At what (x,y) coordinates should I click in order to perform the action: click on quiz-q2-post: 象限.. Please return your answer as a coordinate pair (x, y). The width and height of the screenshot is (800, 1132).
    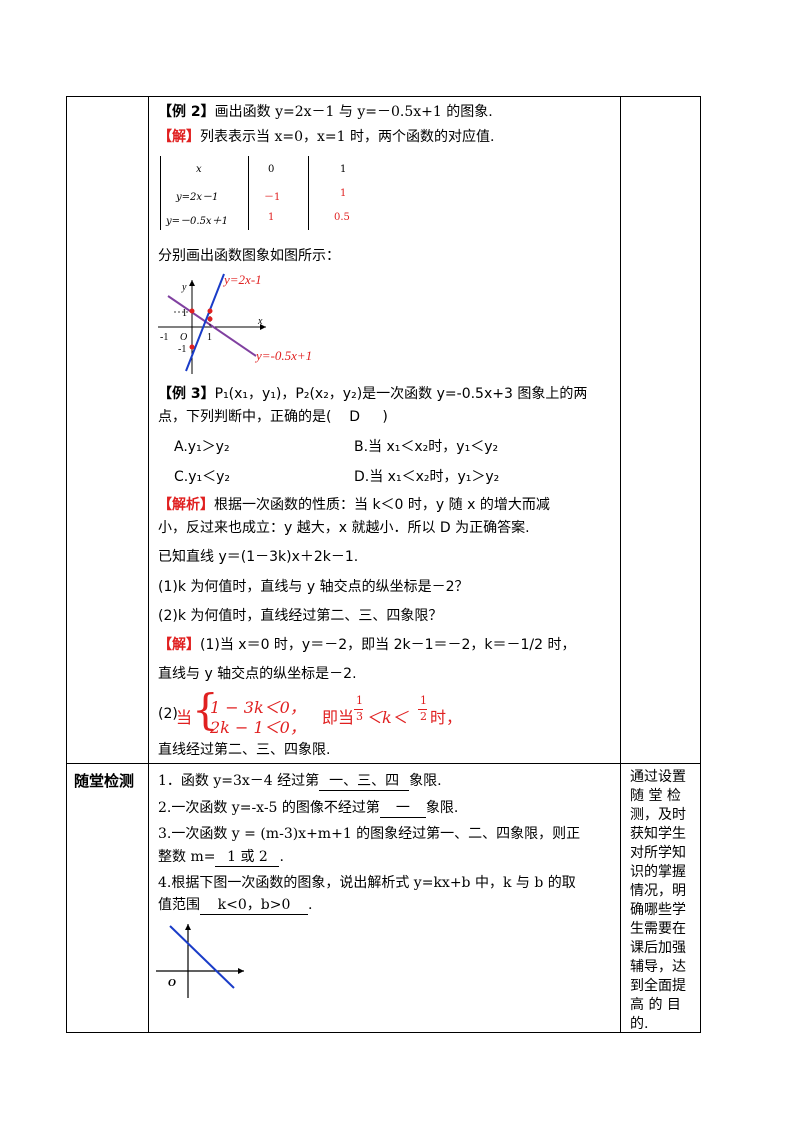
    Looking at the image, I should click on (442, 808).